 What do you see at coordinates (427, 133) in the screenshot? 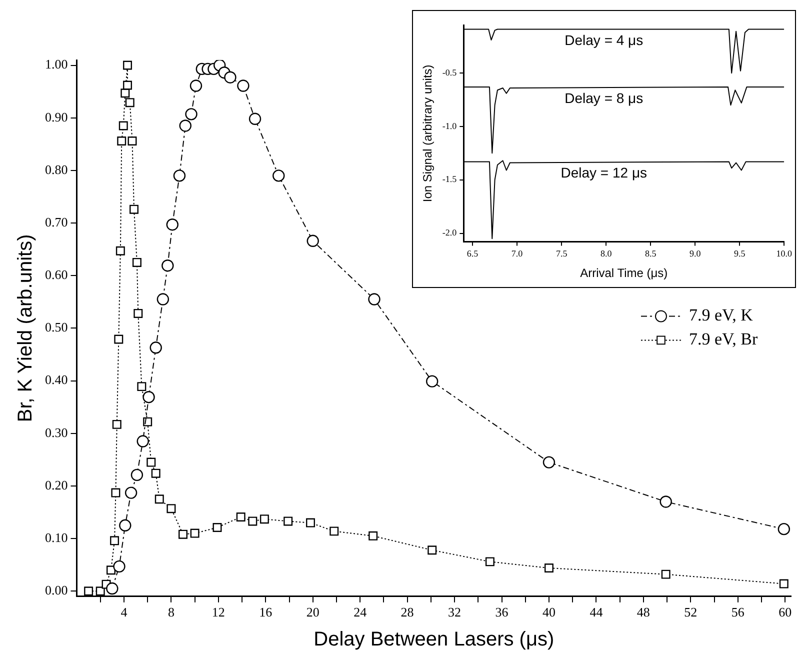
I see `y-axis-title: Ion Signal (arbitrary units)` at bounding box center [427, 133].